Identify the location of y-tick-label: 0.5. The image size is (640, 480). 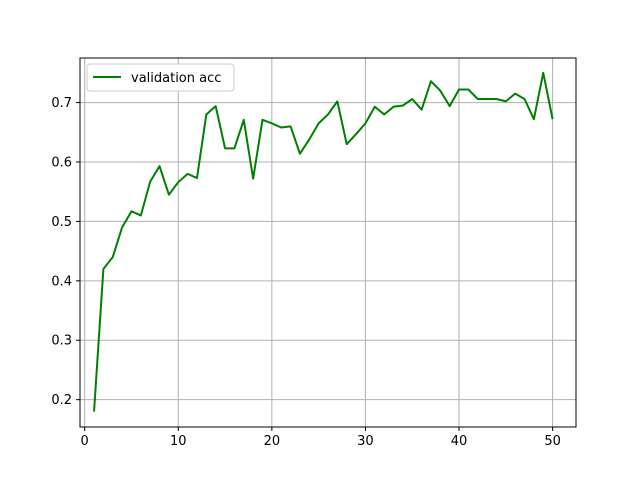
(61, 222).